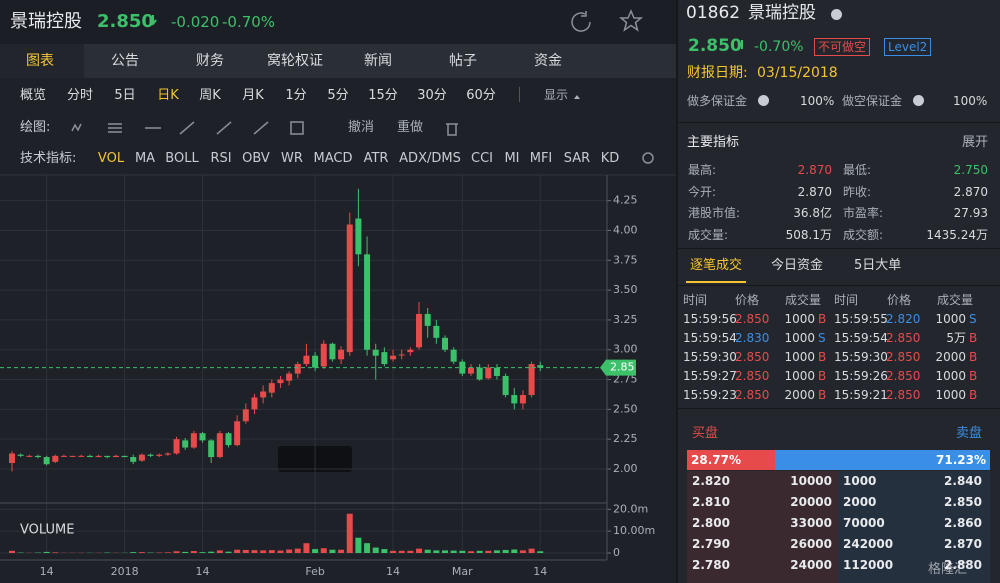 This screenshot has height=583, width=1000. Describe the element at coordinates (836, 14) in the screenshot. I see `help-icon` at that location.